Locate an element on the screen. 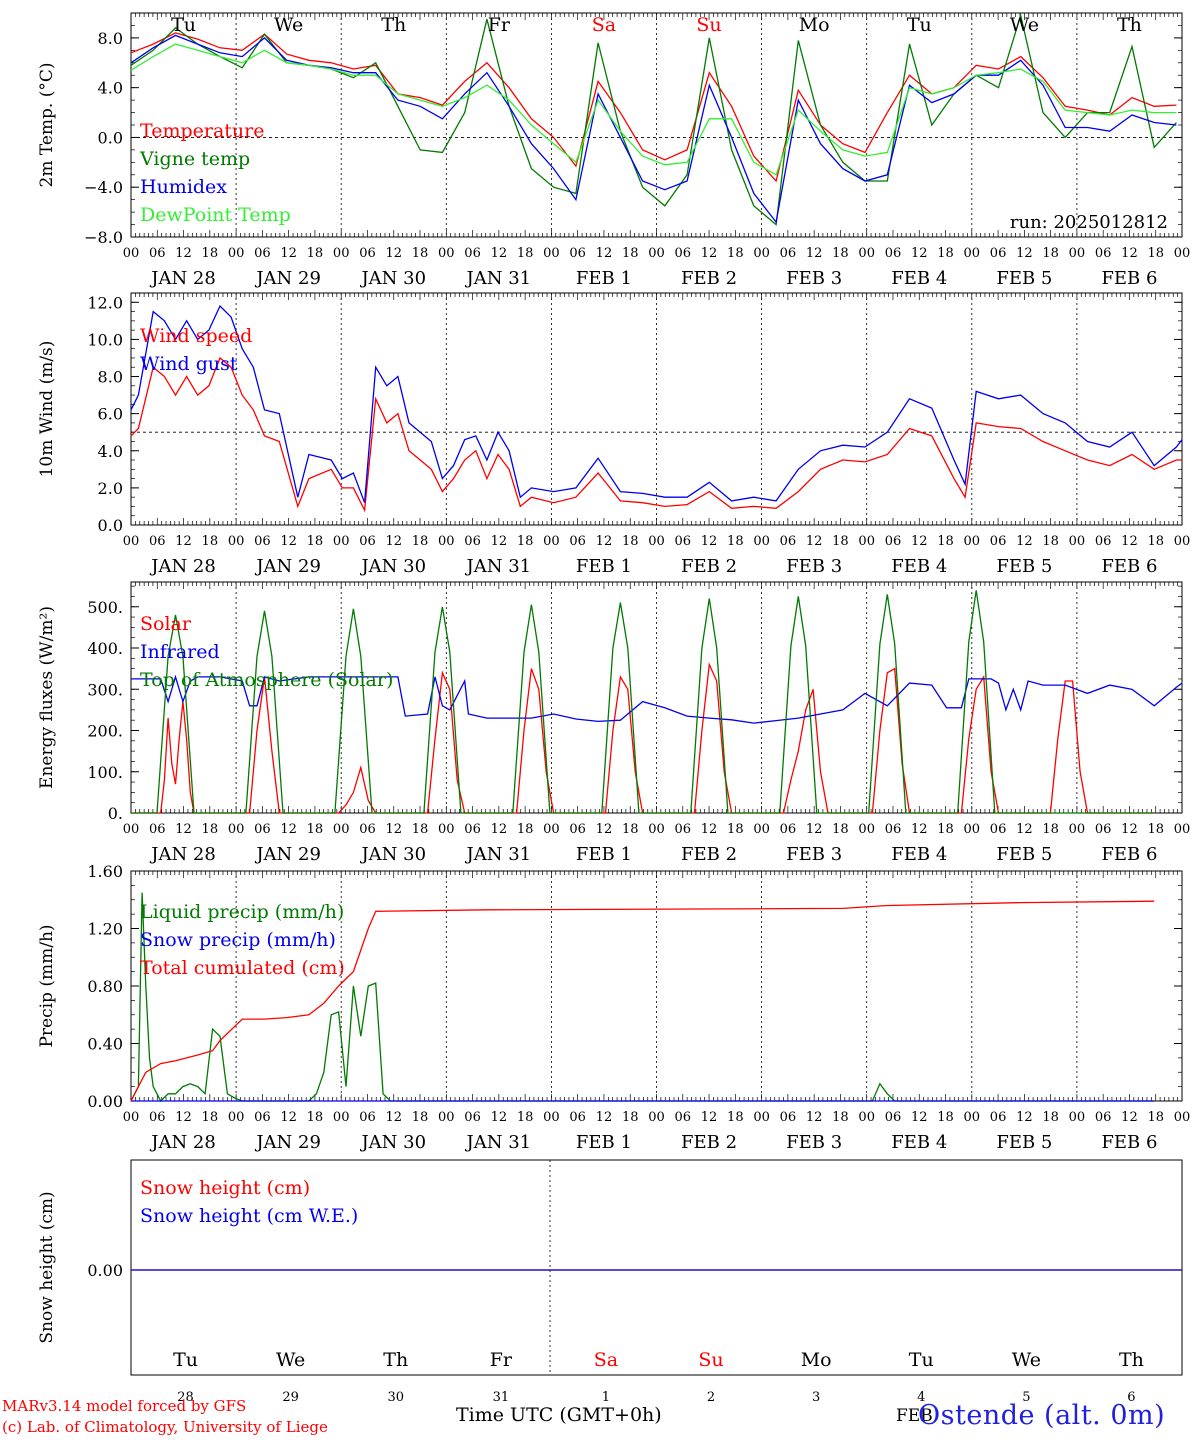 The image size is (1194, 1440). date-label: FEB 4 is located at coordinates (919, 854).